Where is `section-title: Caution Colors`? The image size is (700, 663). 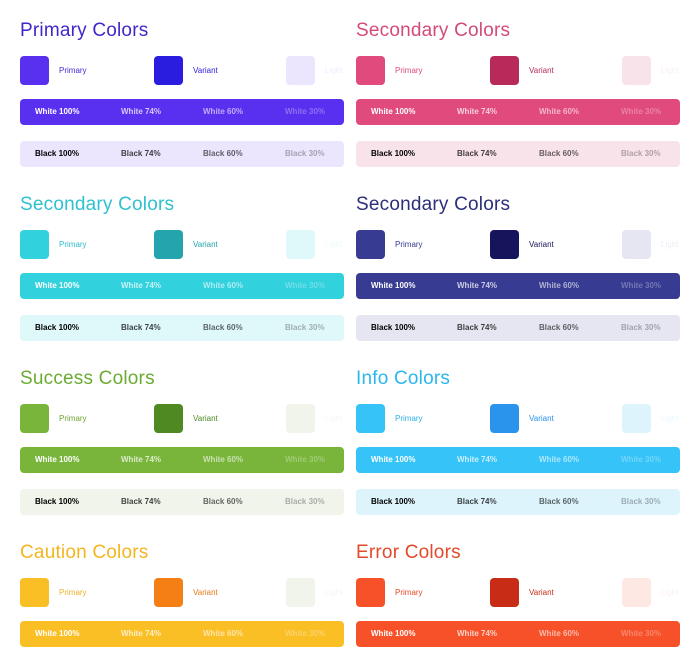
section-title: Caution Colors is located at coordinates (84, 552).